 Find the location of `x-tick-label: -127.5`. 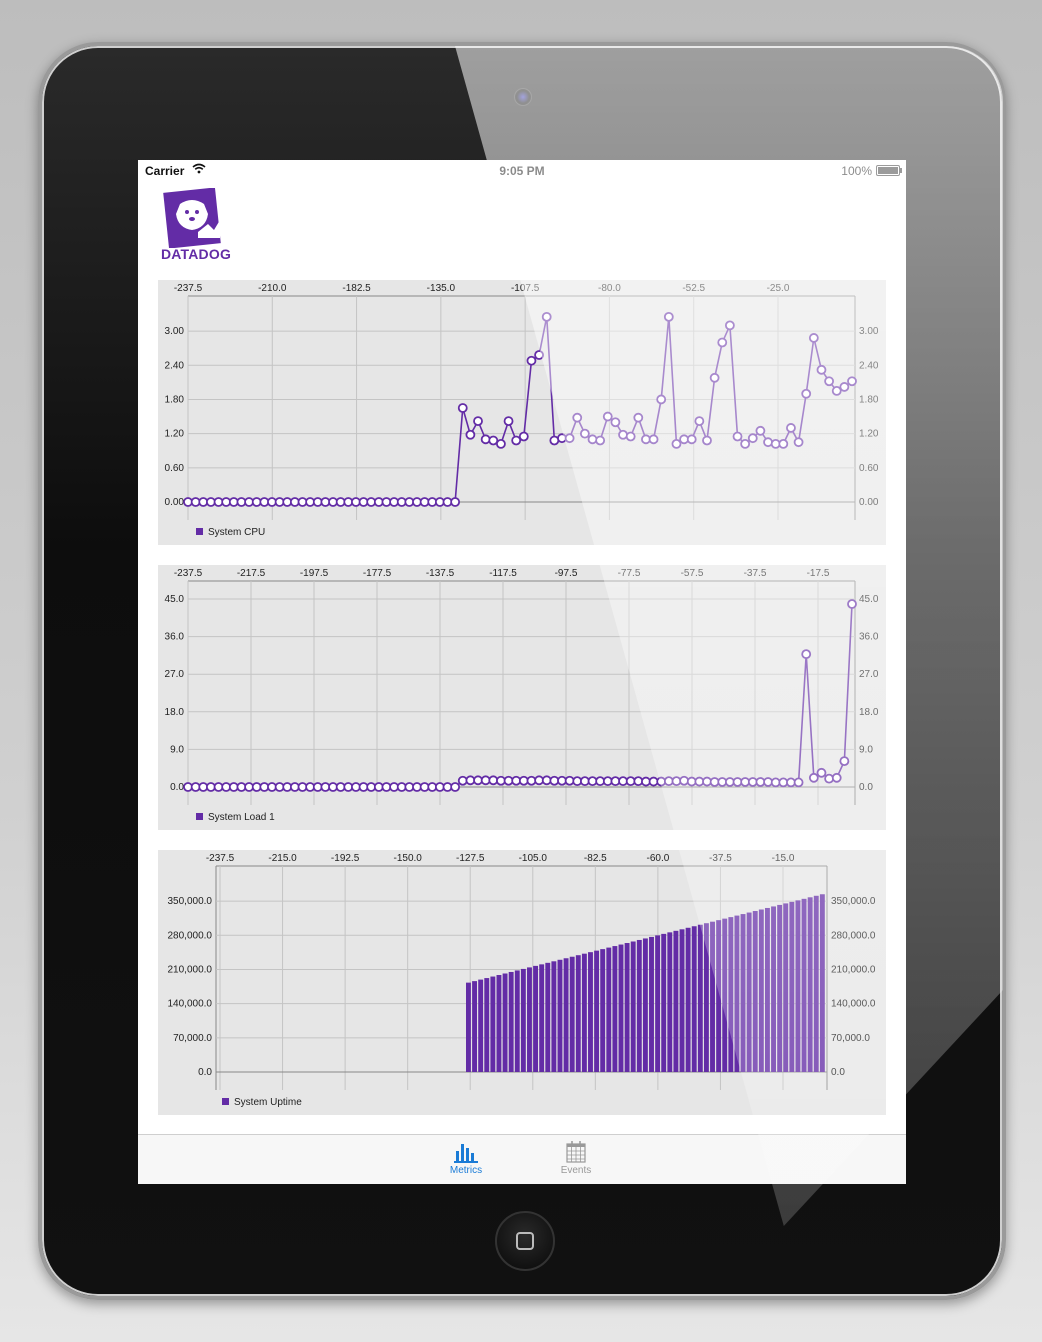

x-tick-label: -127.5 is located at coordinates (470, 858).